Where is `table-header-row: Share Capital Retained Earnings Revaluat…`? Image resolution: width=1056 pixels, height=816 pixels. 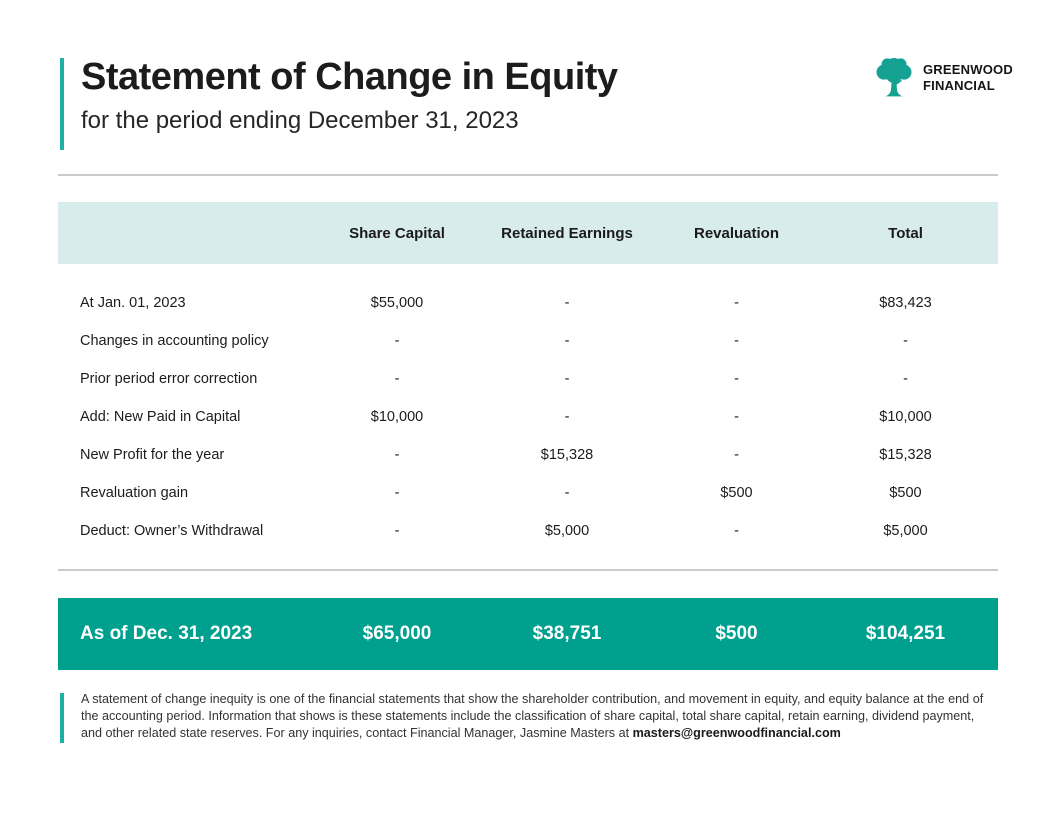 table-header-row: Share Capital Retained Earnings Revaluat… is located at coordinates (528, 233).